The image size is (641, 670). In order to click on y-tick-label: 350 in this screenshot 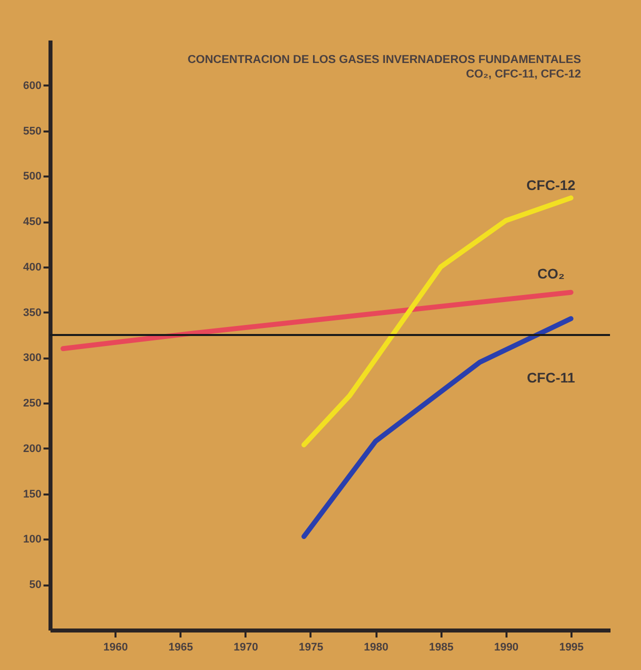, I will do `click(32, 312)`.